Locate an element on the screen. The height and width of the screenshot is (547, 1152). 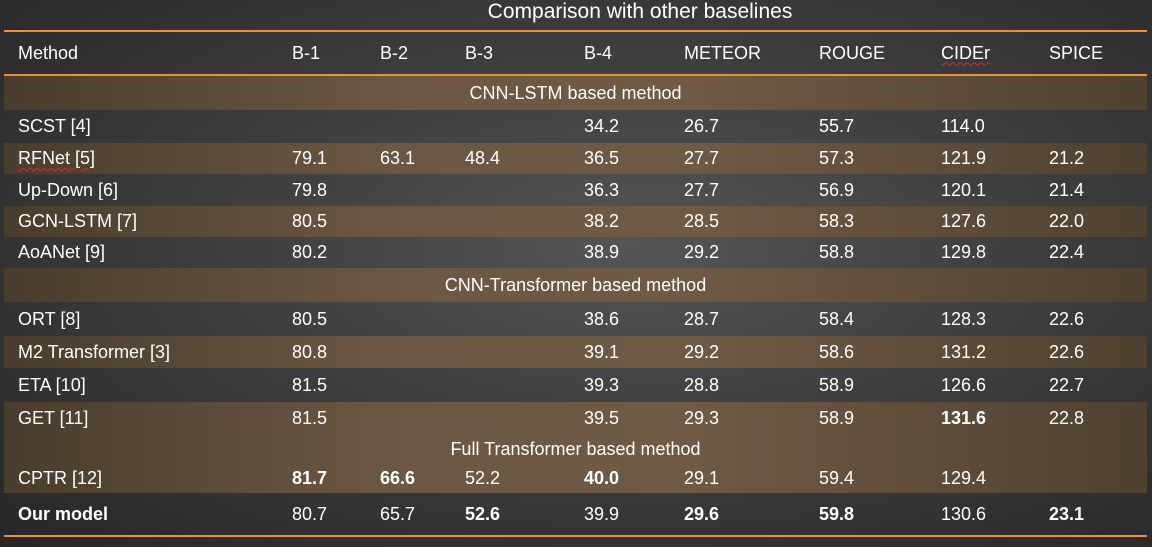
value-cell-b-1: 79.1 is located at coordinates (310, 158).